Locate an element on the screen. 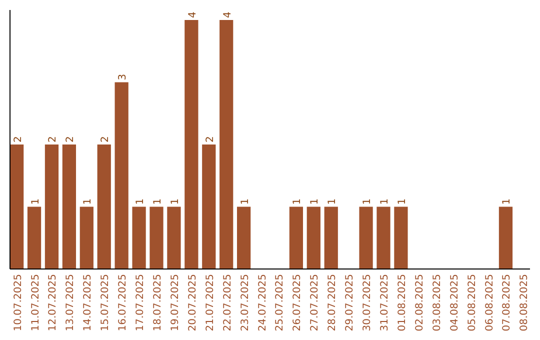 This screenshot has height=340, width=540. x-tick-label: 03.08.2025 is located at coordinates (437, 303).